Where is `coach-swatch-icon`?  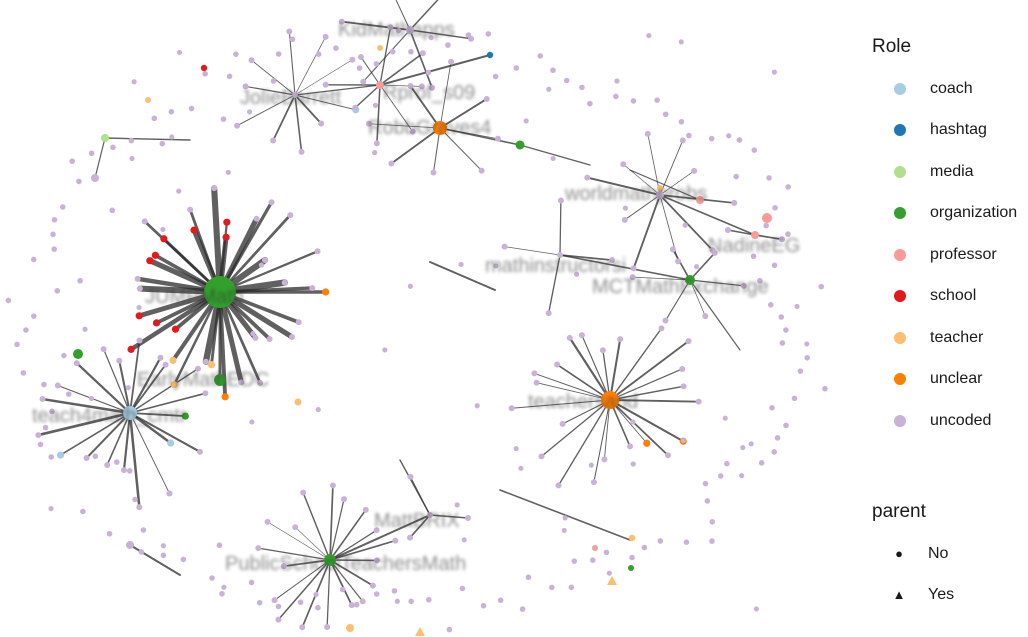
coach-swatch-icon is located at coordinates (900, 88).